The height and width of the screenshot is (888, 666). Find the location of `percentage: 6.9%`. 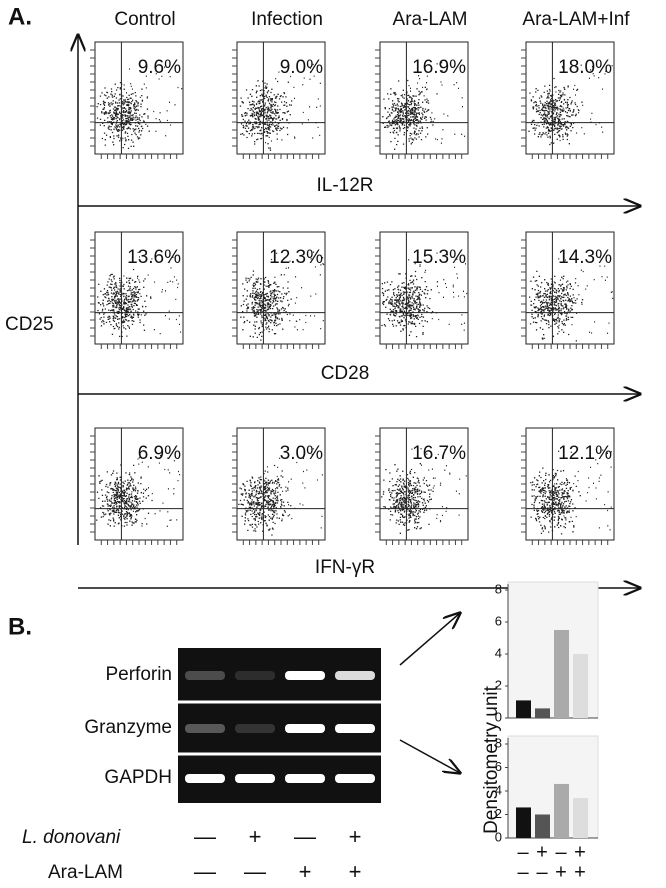

percentage: 6.9% is located at coordinates (159, 453).